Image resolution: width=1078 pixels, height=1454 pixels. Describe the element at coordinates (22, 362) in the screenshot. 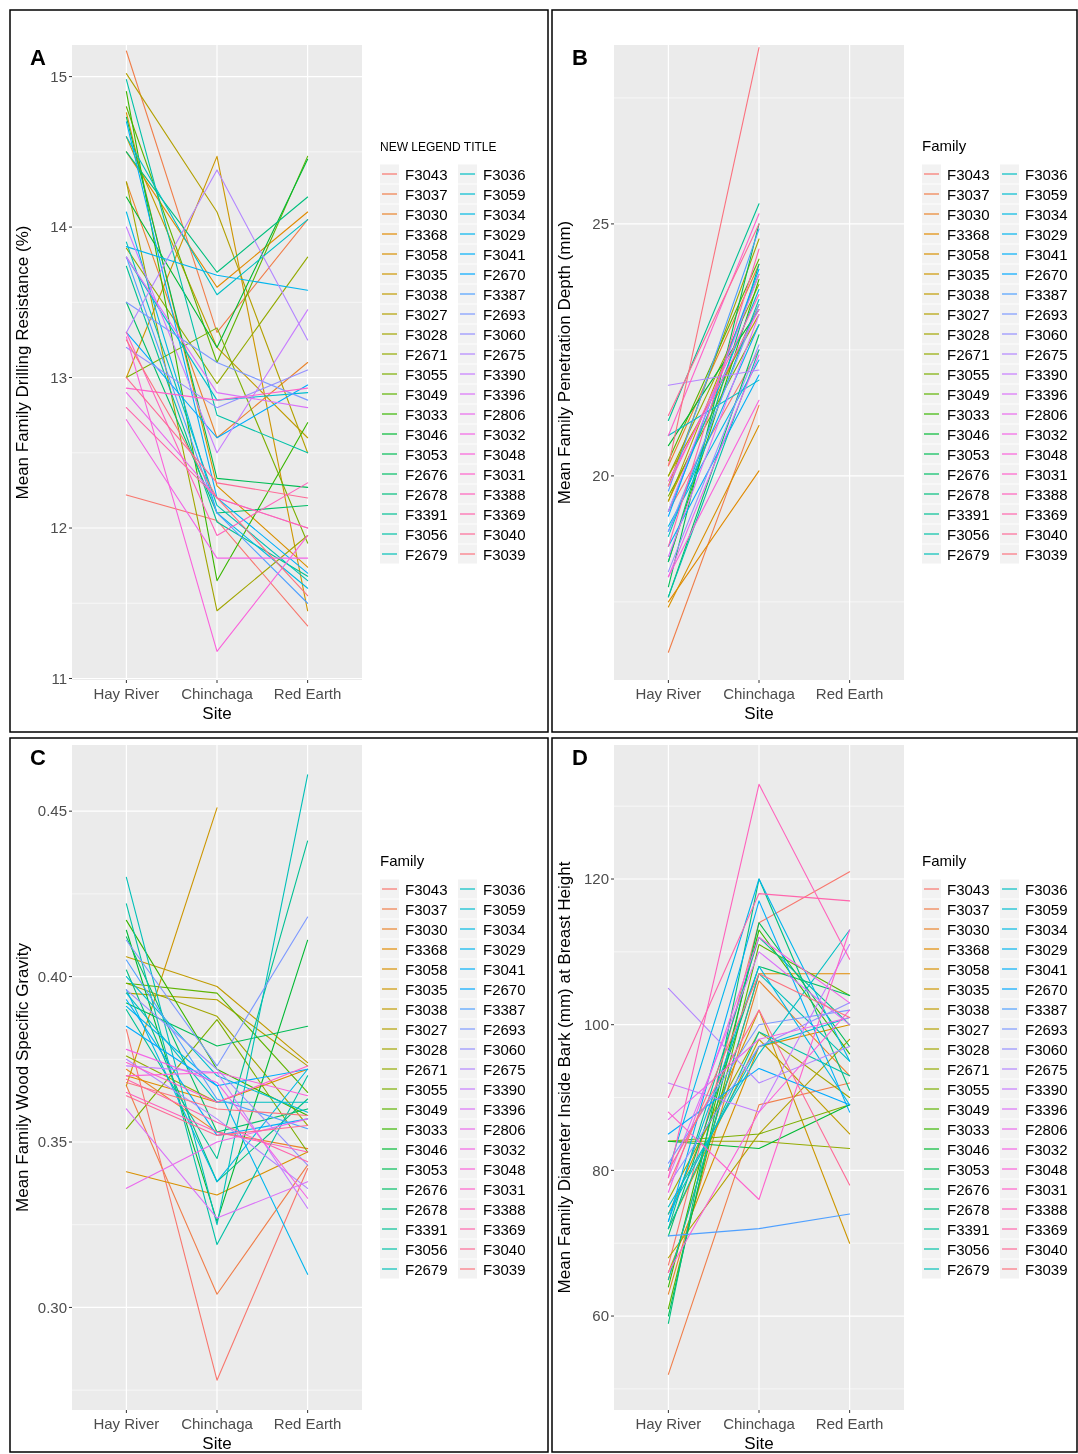

I see `y-axis-title: Mean Family Drilling Resistance (%)` at that location.